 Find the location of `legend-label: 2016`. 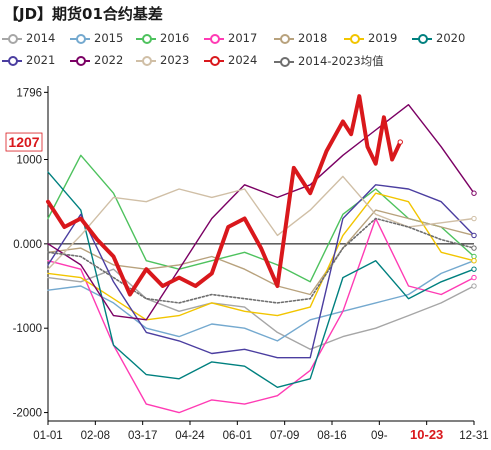

legend-label: 2016 is located at coordinates (175, 38).